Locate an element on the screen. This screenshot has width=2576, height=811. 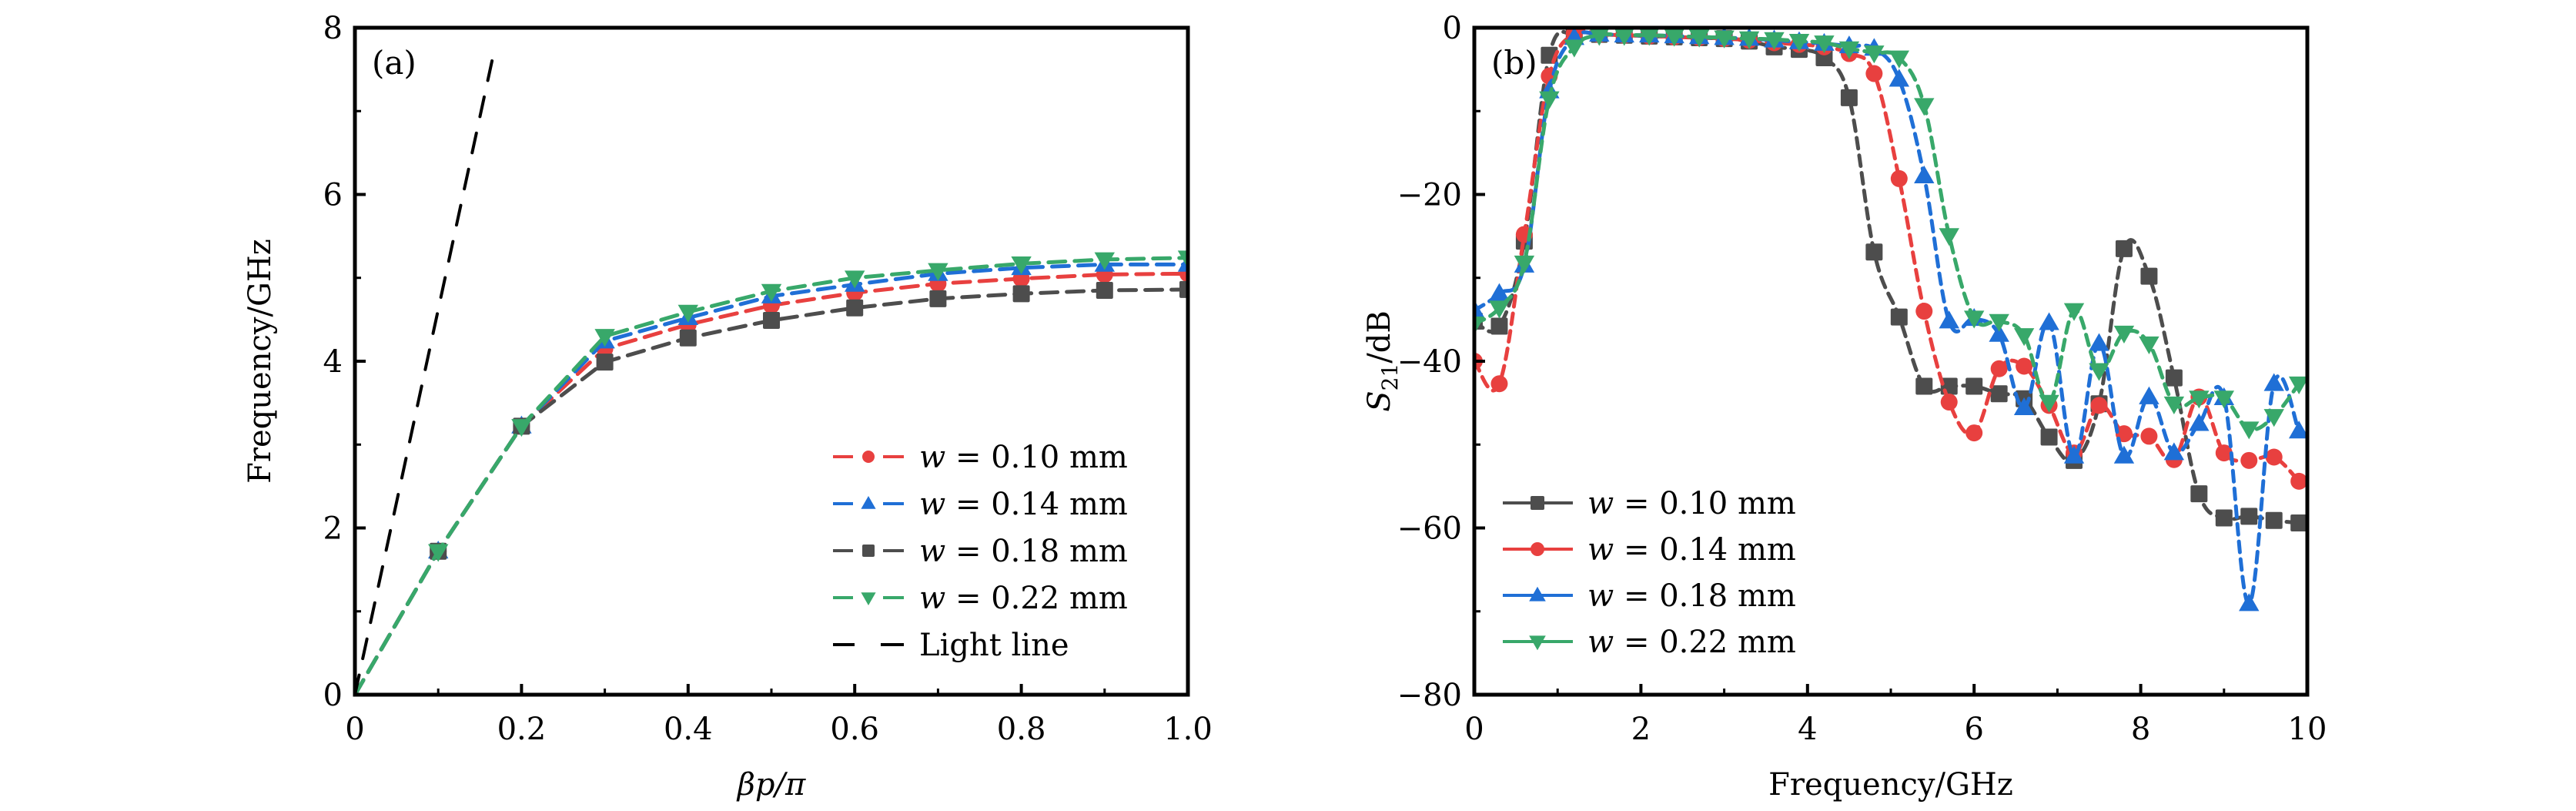
legend-item: w = 0.10 mm is located at coordinates (981, 458).